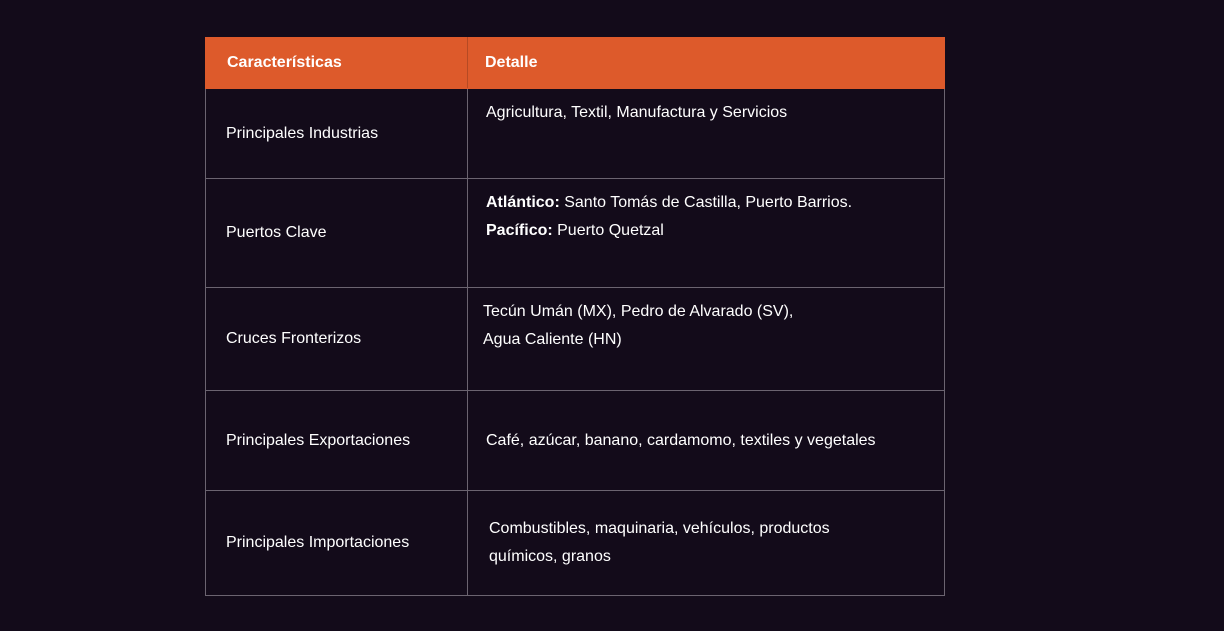  I want to click on header-characteristics: Características, so click(336, 63).